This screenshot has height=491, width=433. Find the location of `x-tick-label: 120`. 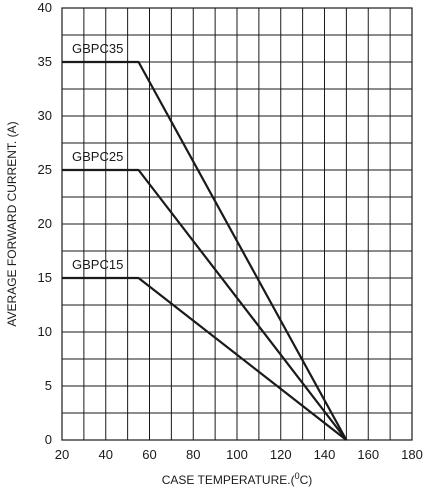

x-tick-label: 120 is located at coordinates (281, 454).